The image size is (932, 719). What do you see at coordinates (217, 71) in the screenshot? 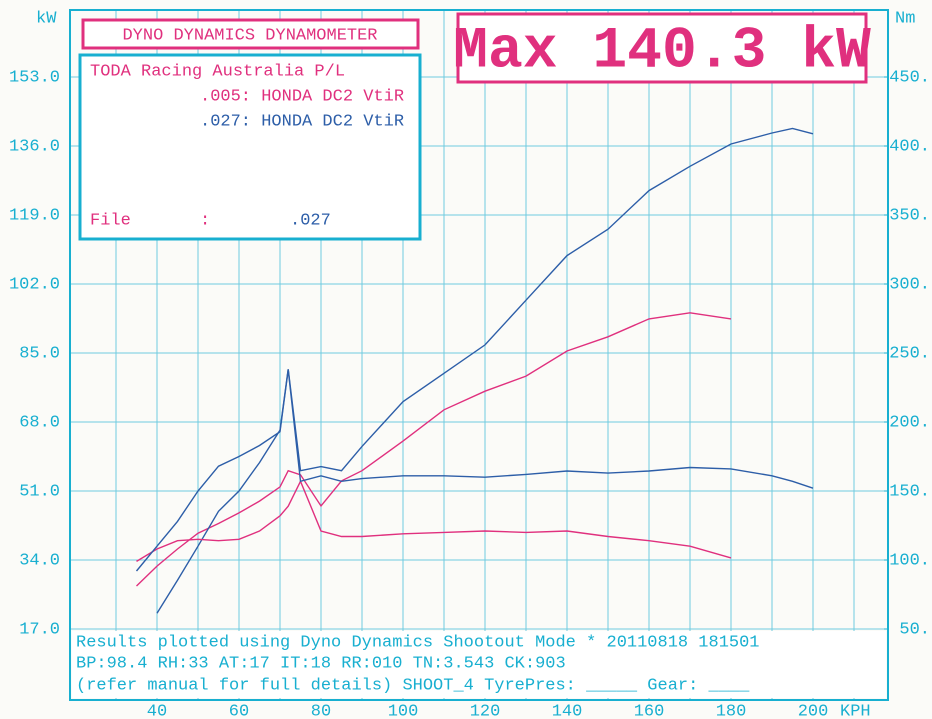
I see `company: TODA Racing Australia P/L` at bounding box center [217, 71].